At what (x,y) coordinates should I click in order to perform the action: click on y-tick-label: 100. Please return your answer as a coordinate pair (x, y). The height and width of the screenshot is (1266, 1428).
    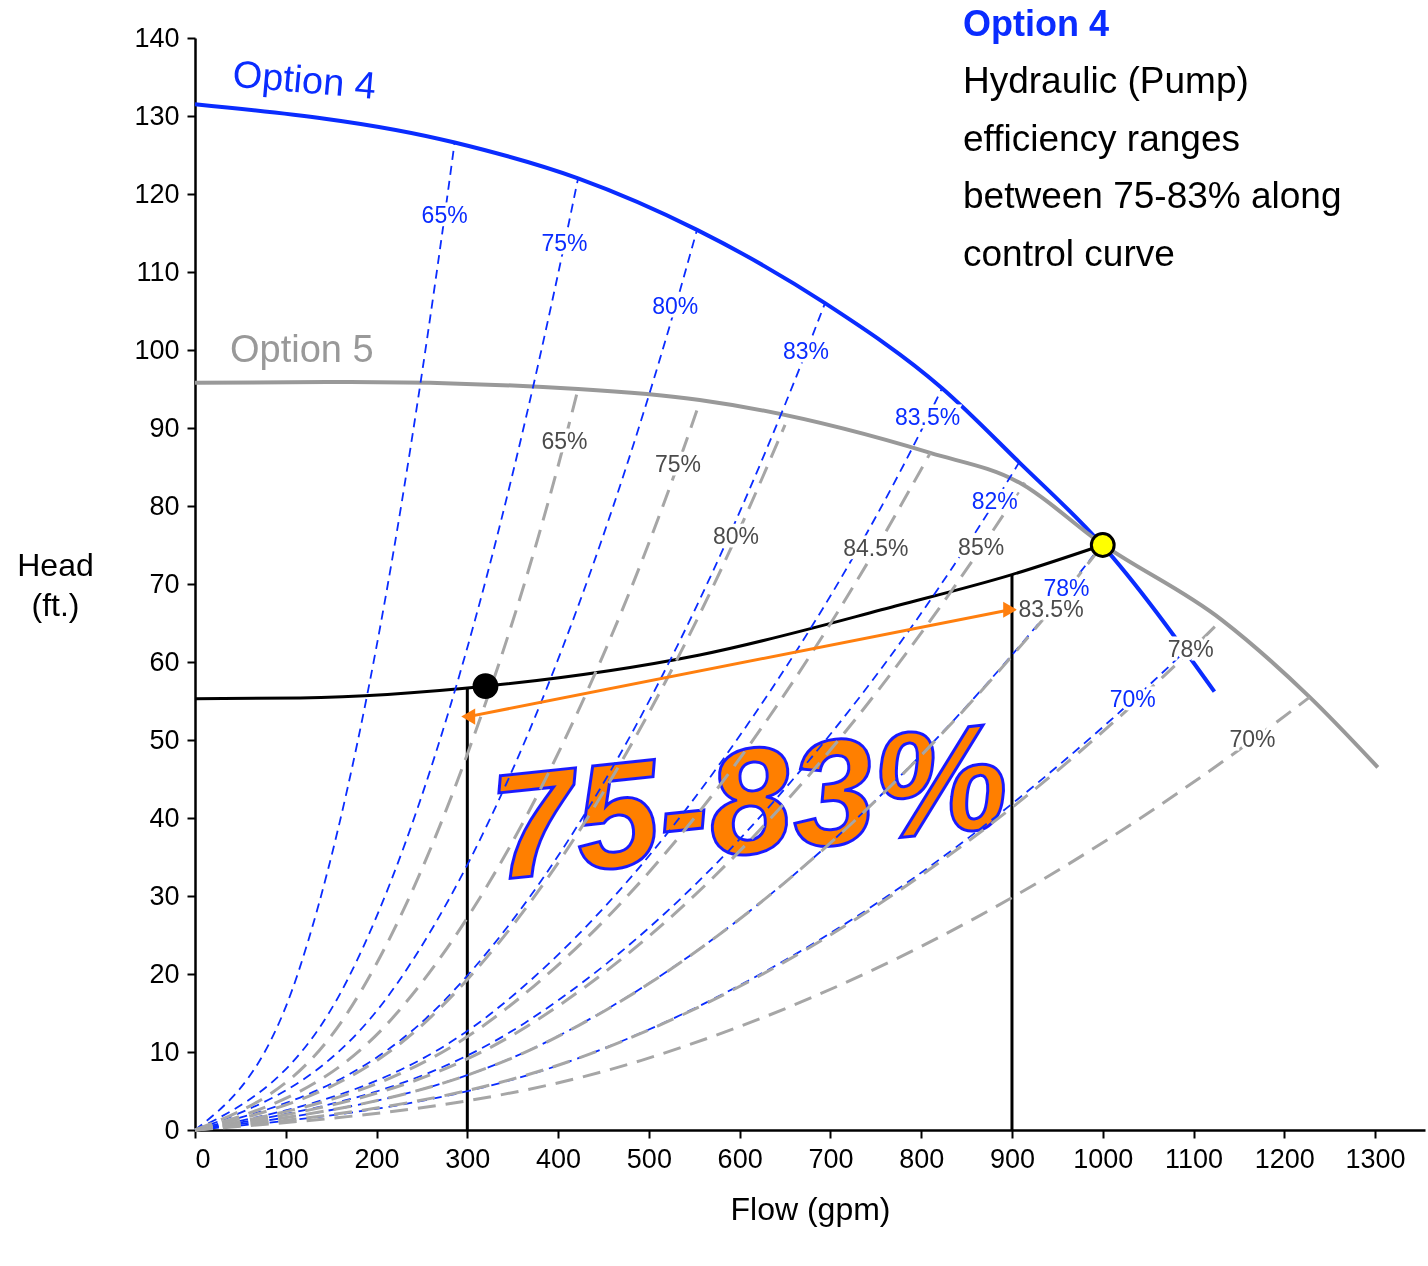
    Looking at the image, I should click on (157, 349).